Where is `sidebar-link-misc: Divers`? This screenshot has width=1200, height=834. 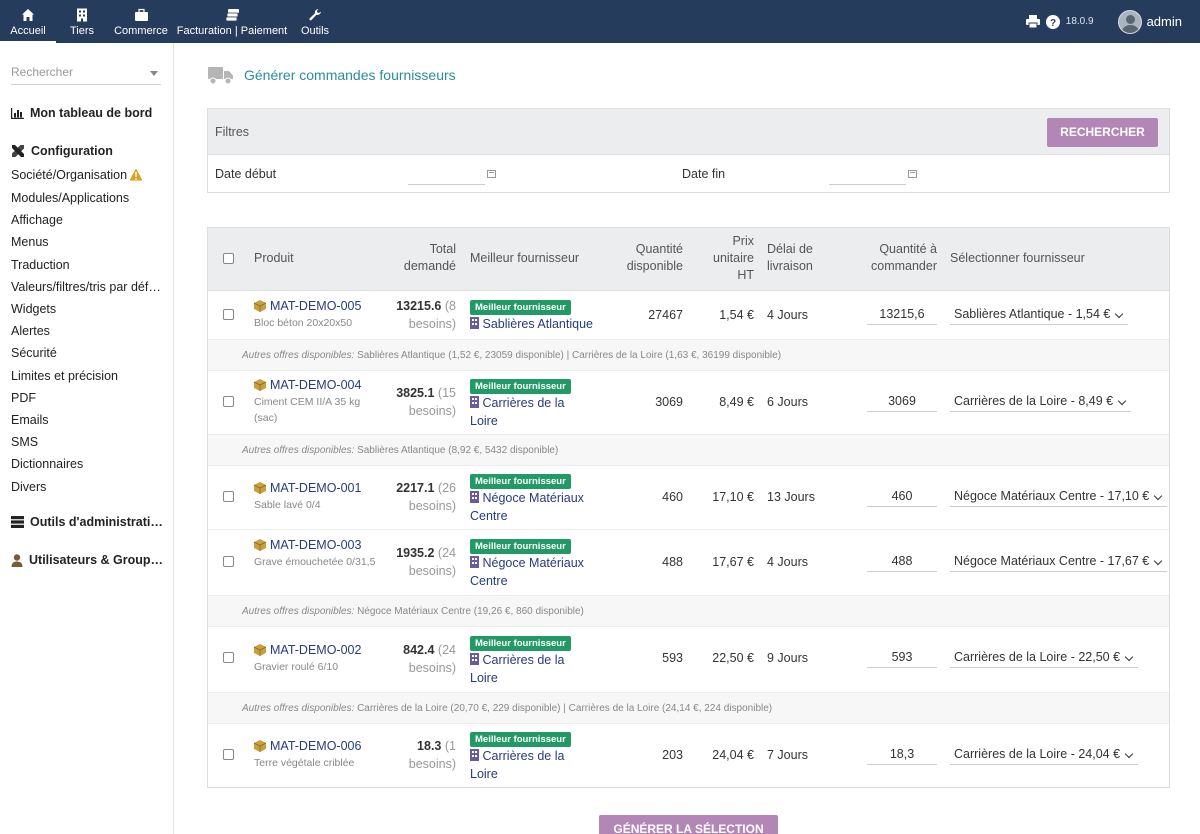 sidebar-link-misc: Divers is located at coordinates (29, 487).